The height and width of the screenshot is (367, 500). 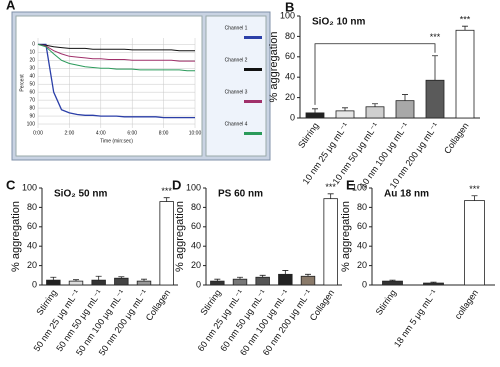 What do you see at coordinates (466, 304) in the screenshot?
I see `x-tick-label: collagen` at bounding box center [466, 304].